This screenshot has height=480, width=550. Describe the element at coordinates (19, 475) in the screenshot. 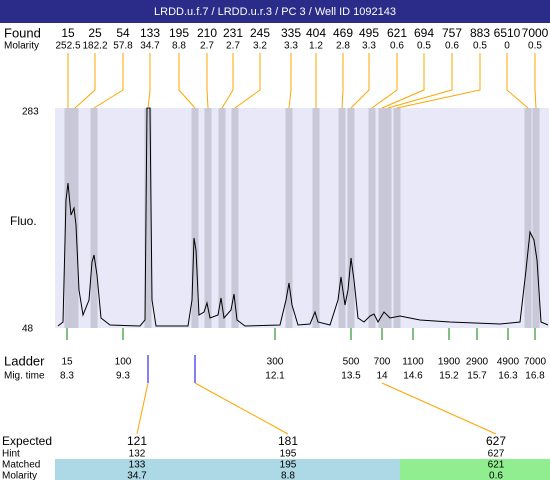

I see `row-label: Molarity` at that location.